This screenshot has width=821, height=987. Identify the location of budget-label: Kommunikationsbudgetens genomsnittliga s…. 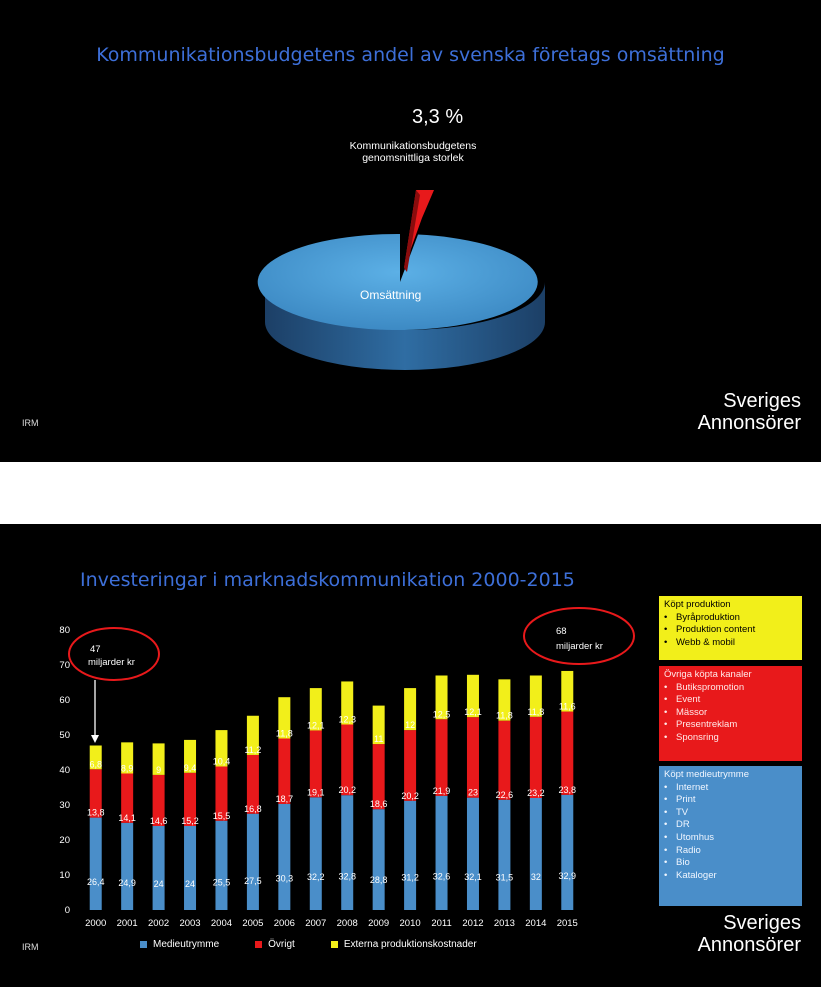
(413, 152).